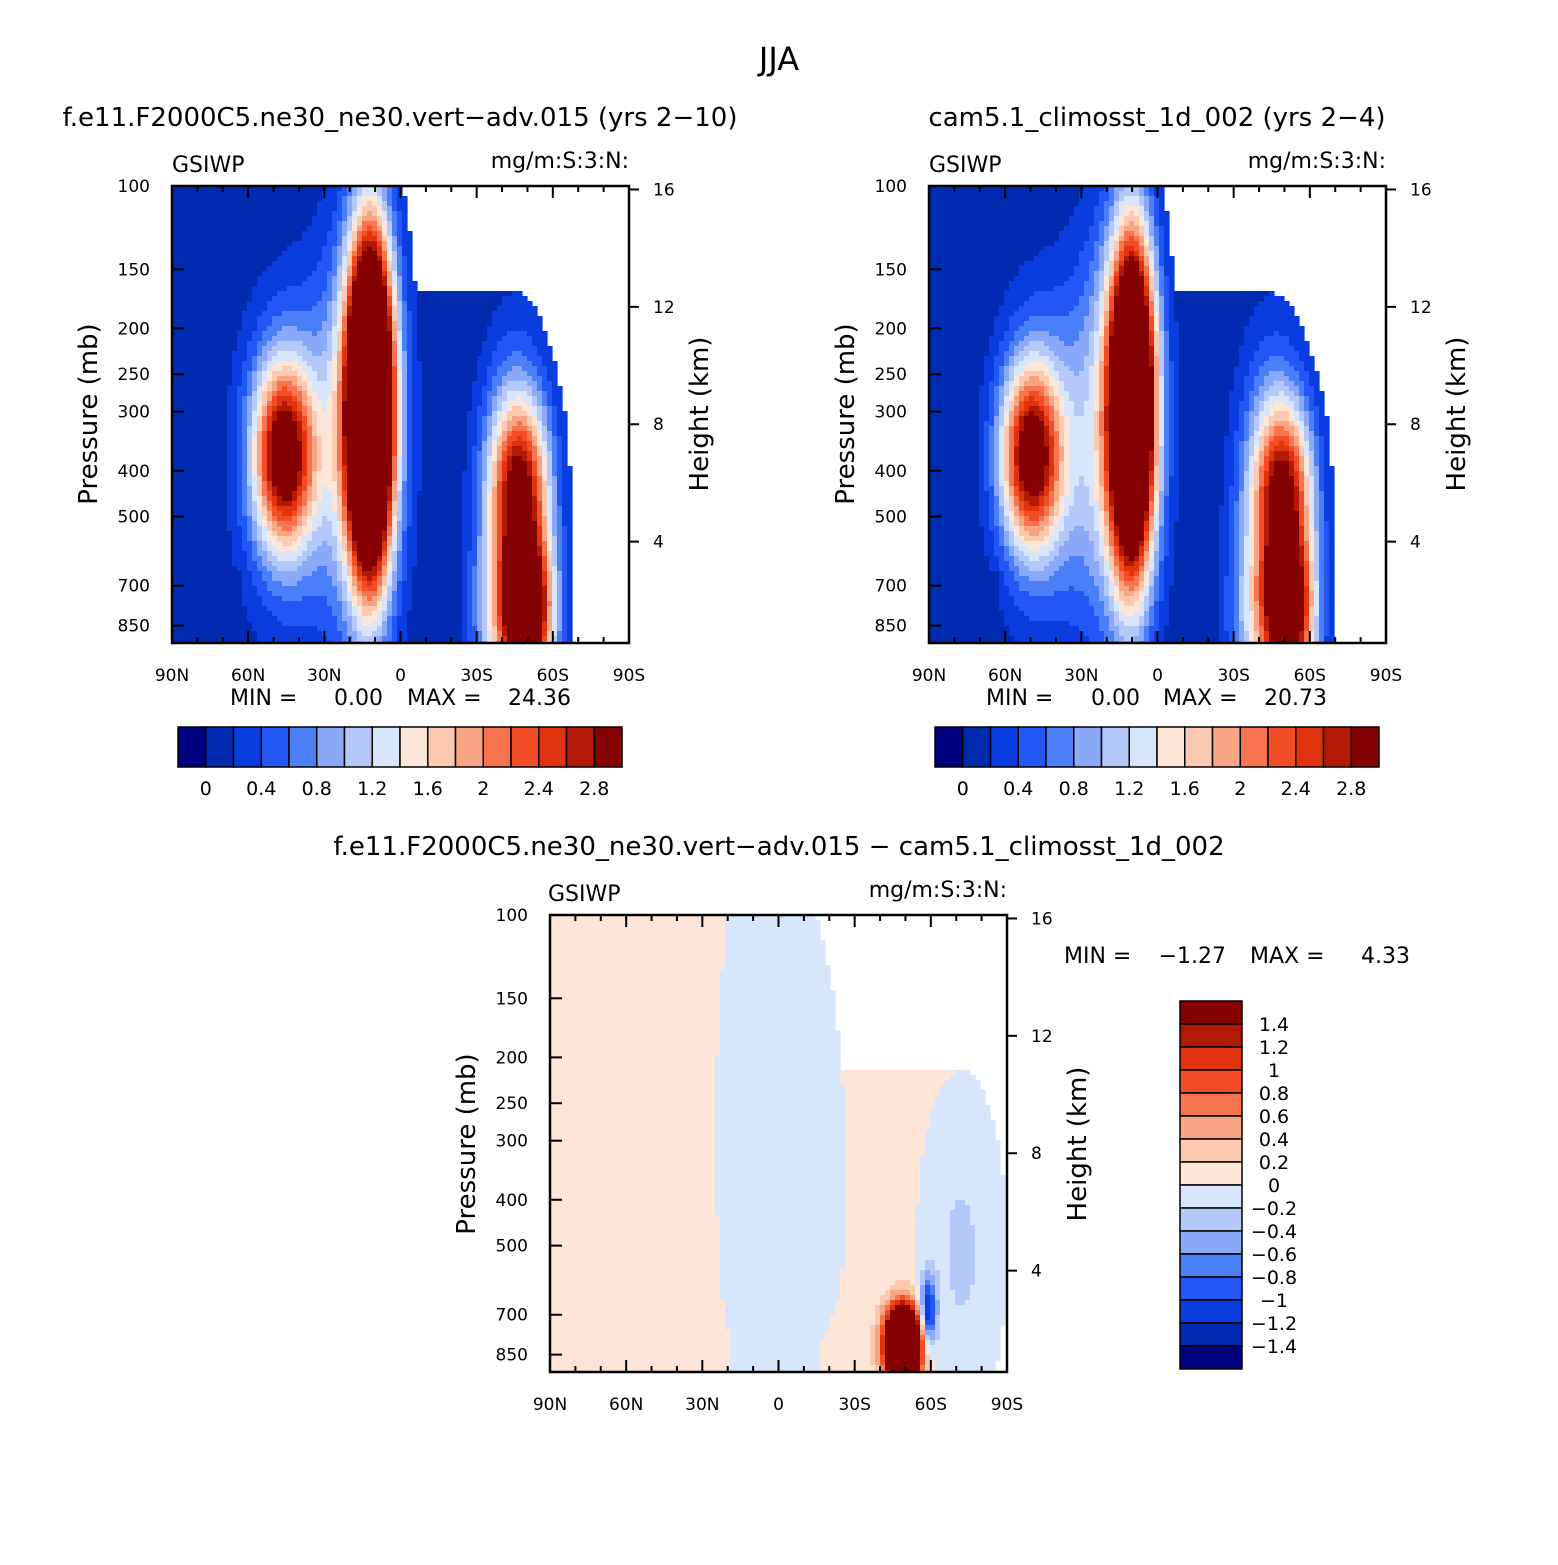 The height and width of the screenshot is (1565, 1558). What do you see at coordinates (608, 747) in the screenshot?
I see `colorbar-swatch` at bounding box center [608, 747].